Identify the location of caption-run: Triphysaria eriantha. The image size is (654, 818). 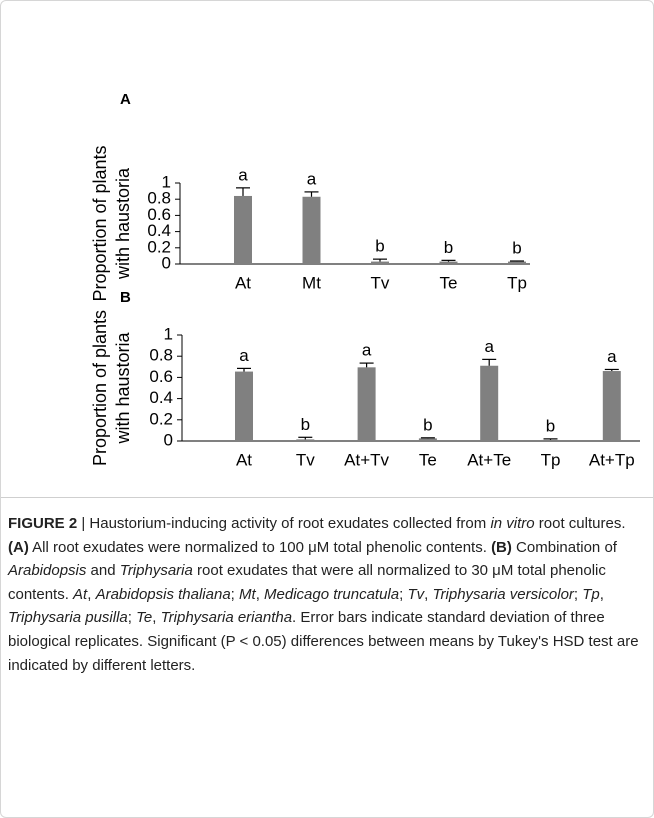
(226, 618).